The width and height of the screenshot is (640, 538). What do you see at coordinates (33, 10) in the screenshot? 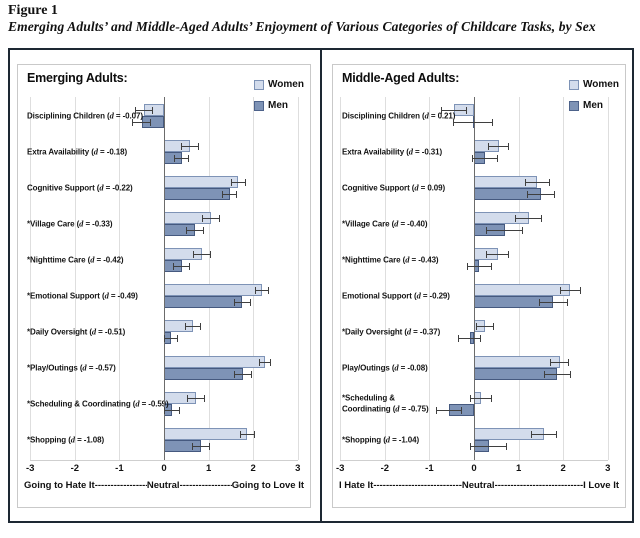
I see `figure-label: Figure 1` at bounding box center [33, 10].